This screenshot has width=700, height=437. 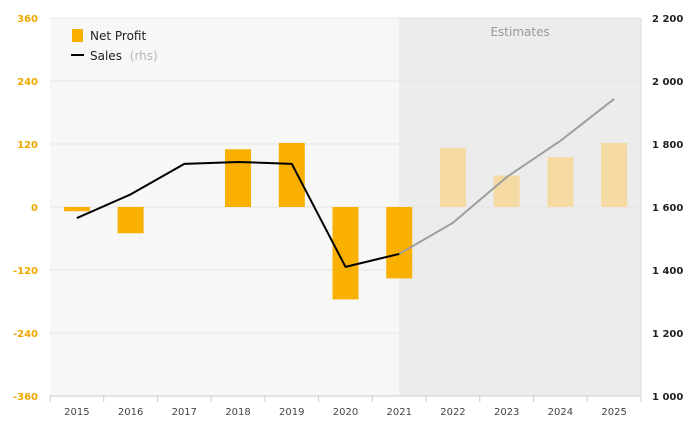 I want to click on right-axis: 1 000 1 200 1 400 1 600 1 800 2 000 2 200, so click(x=667, y=208).